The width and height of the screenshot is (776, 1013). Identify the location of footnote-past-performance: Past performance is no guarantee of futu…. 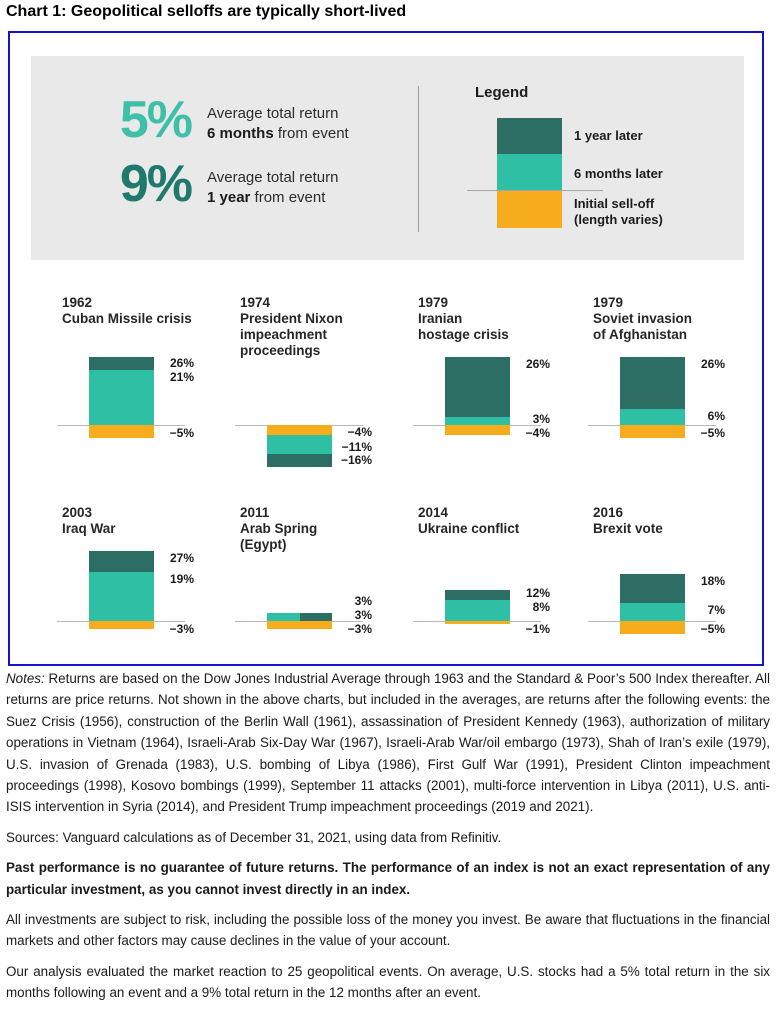
(388, 878).